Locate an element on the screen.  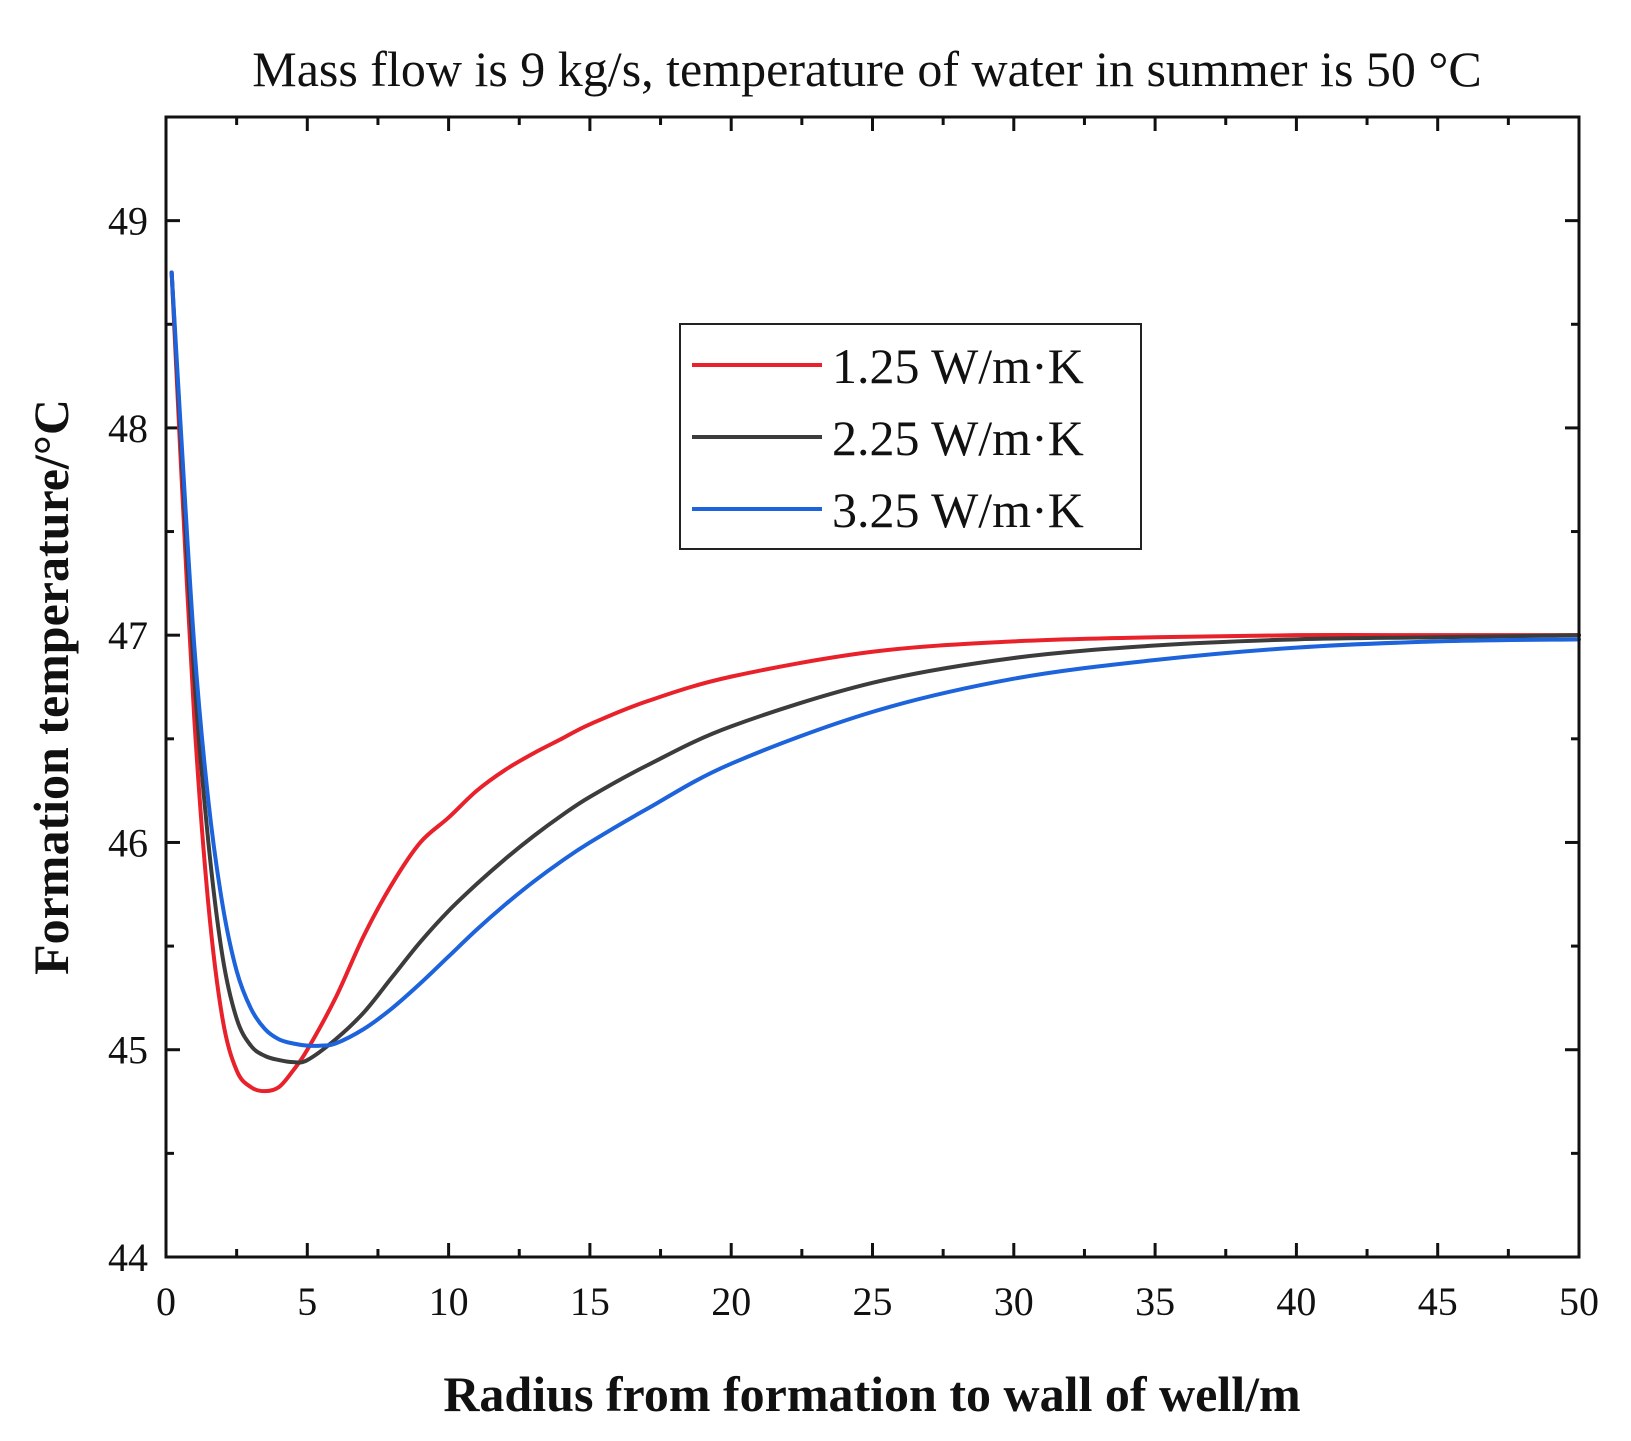
x-tick-label: 25 is located at coordinates (873, 1301).